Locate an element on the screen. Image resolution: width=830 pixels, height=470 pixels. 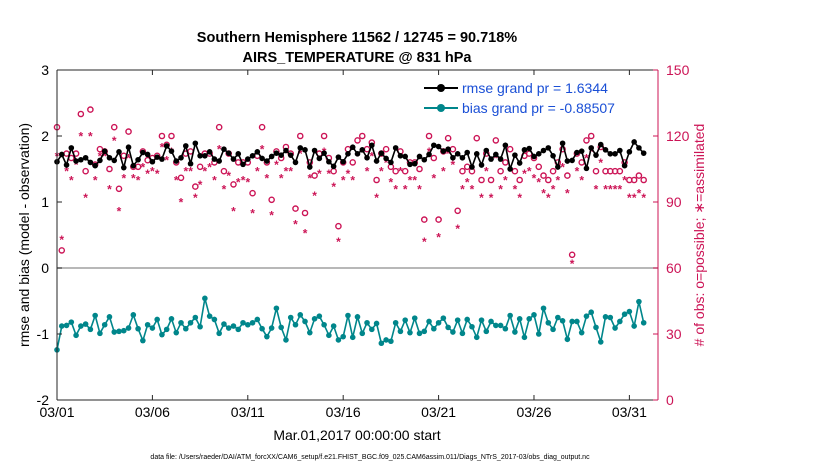
y-right-tick-label: 90 is located at coordinates (674, 202).